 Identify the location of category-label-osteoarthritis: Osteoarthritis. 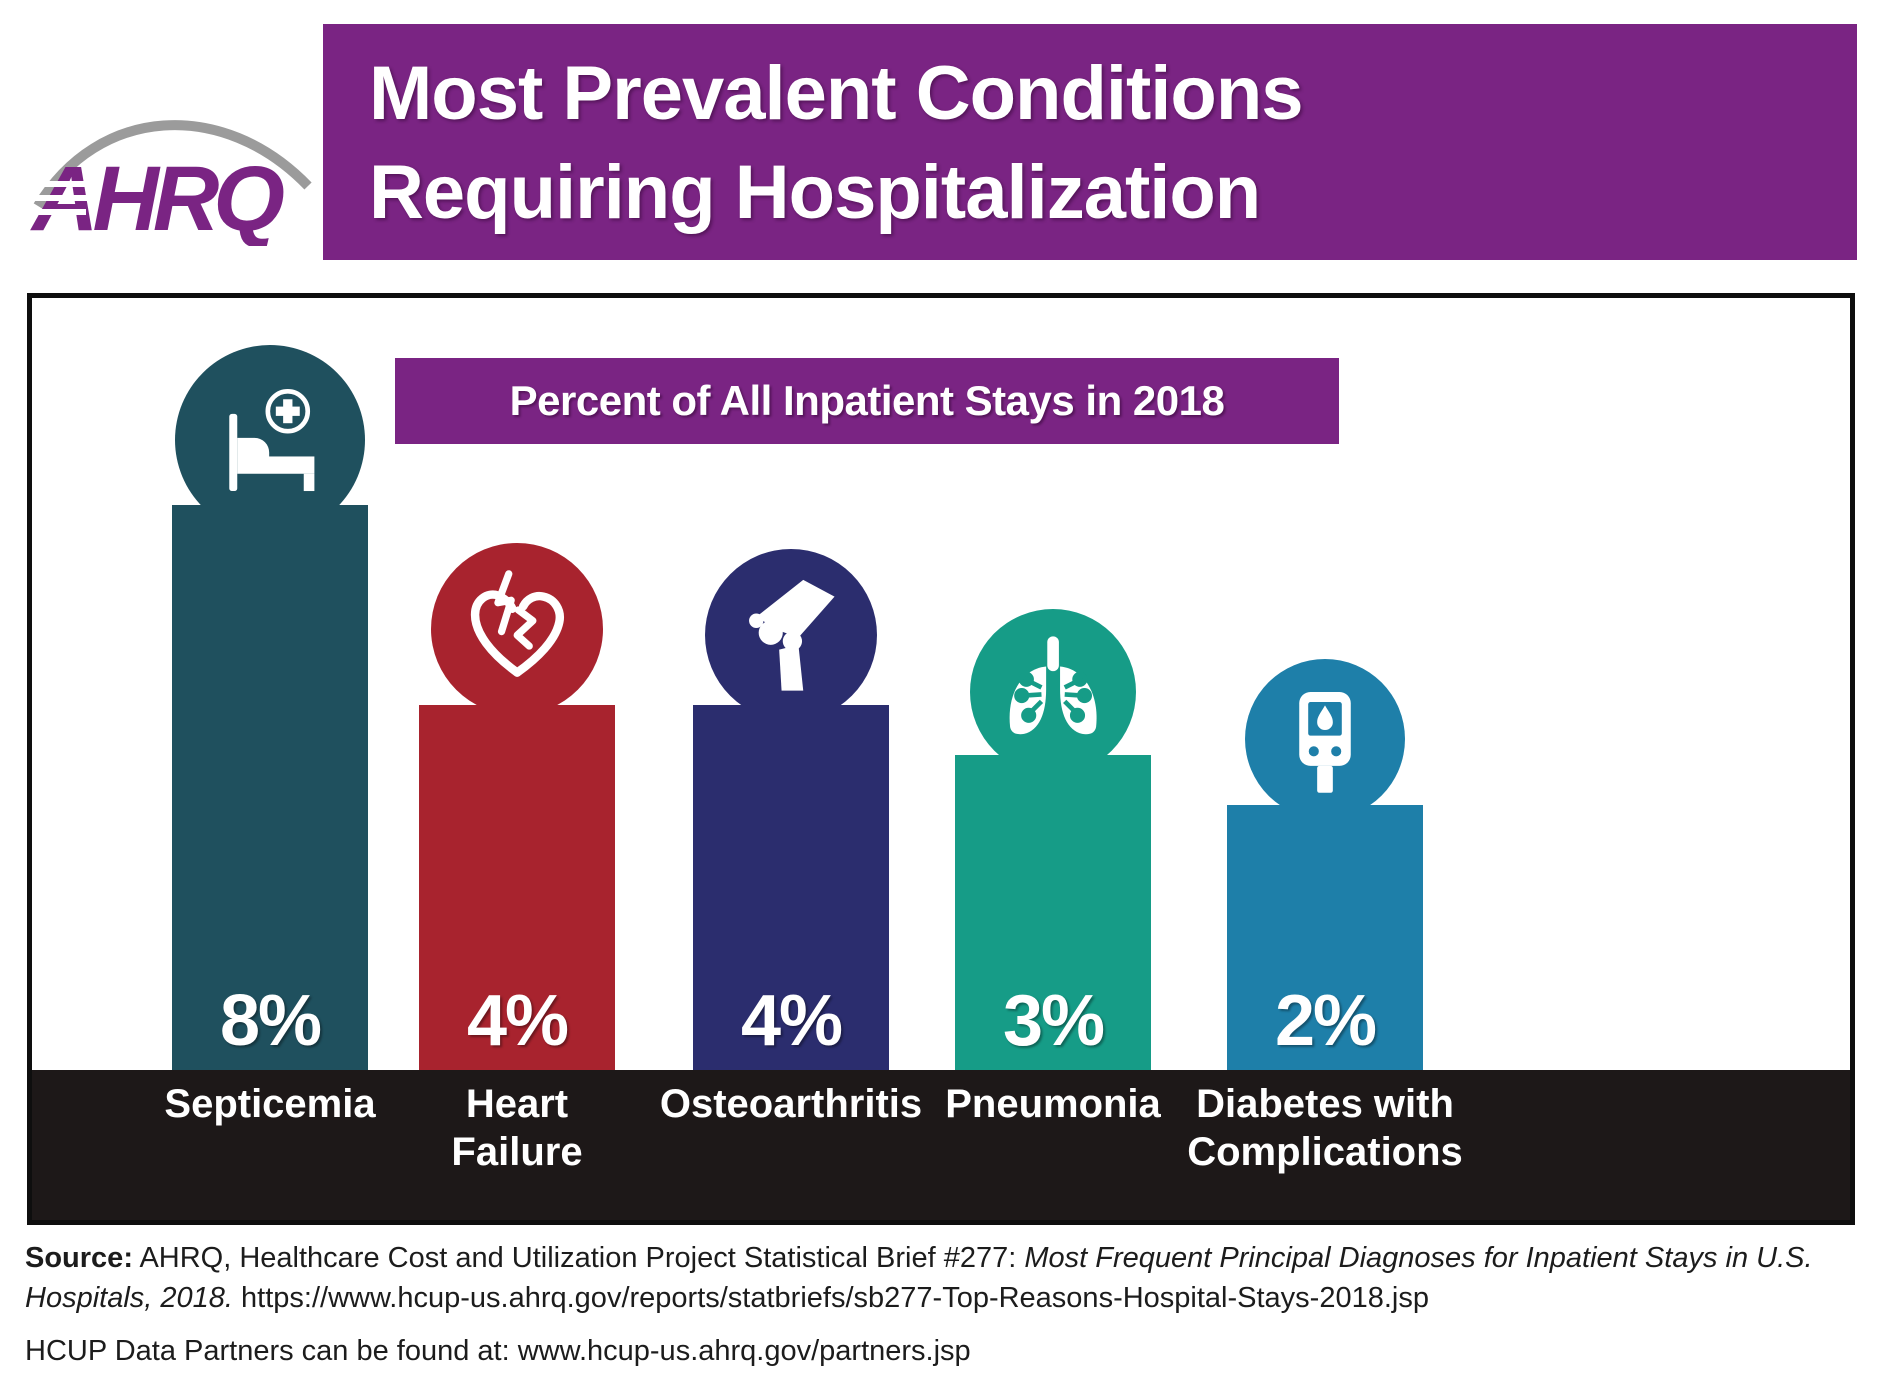
(791, 1104).